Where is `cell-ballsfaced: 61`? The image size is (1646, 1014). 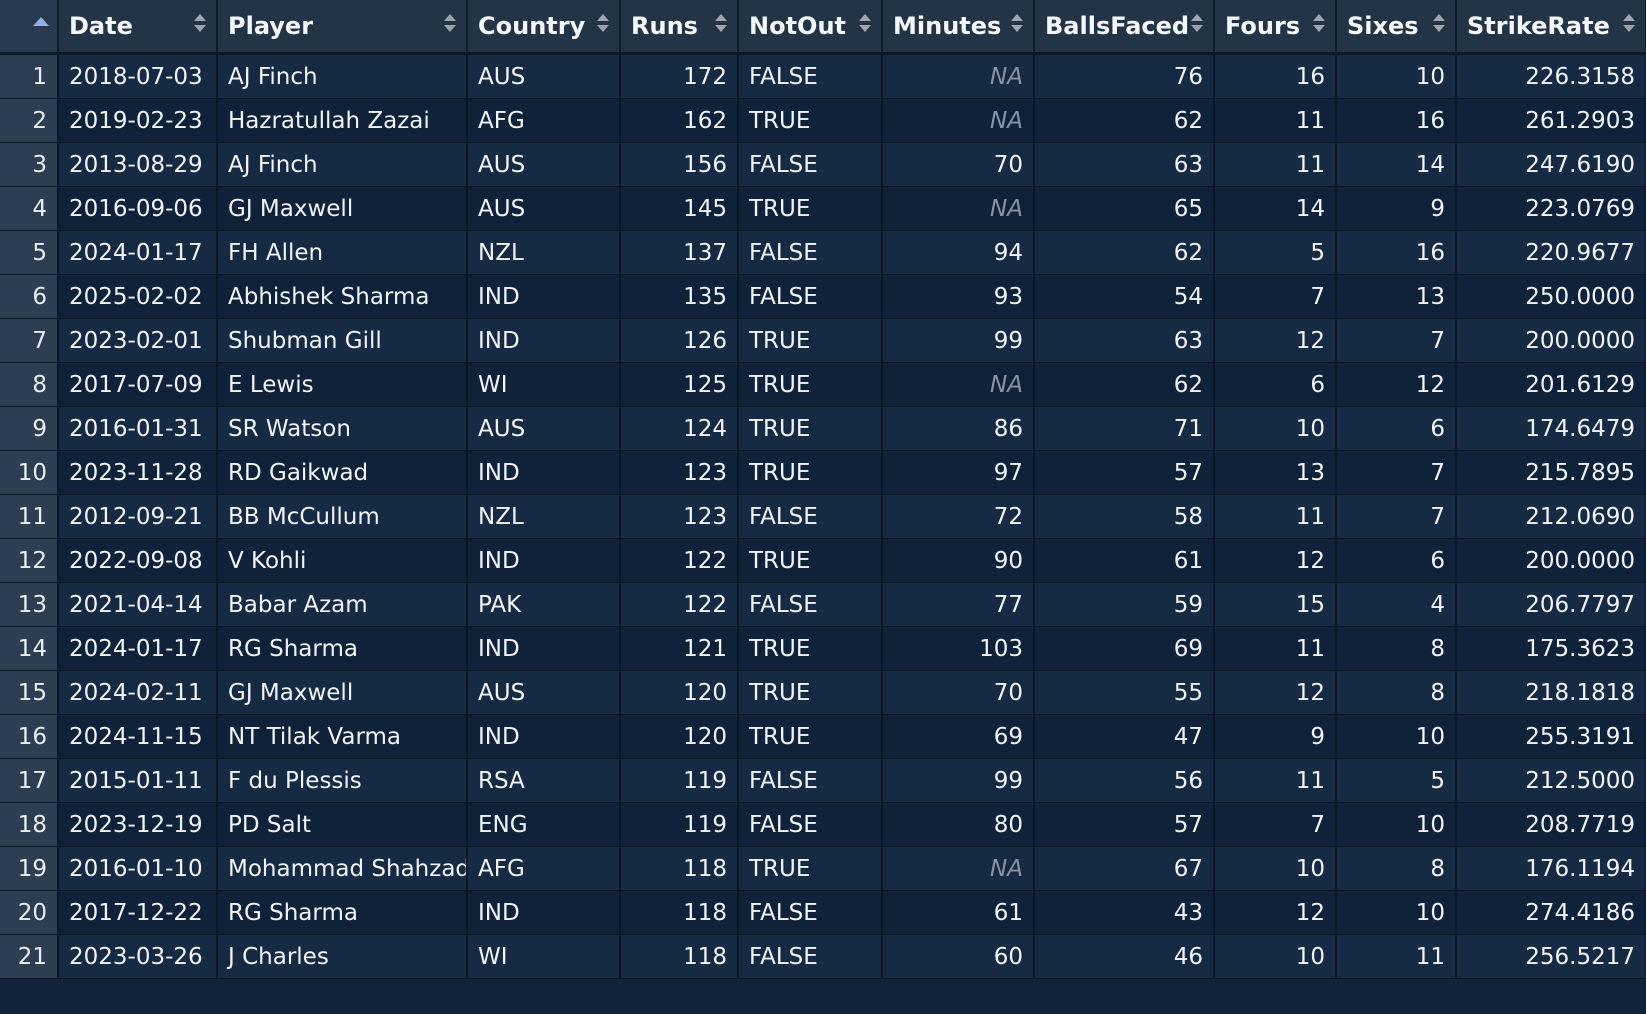 cell-ballsfaced: 61 is located at coordinates (1124, 560).